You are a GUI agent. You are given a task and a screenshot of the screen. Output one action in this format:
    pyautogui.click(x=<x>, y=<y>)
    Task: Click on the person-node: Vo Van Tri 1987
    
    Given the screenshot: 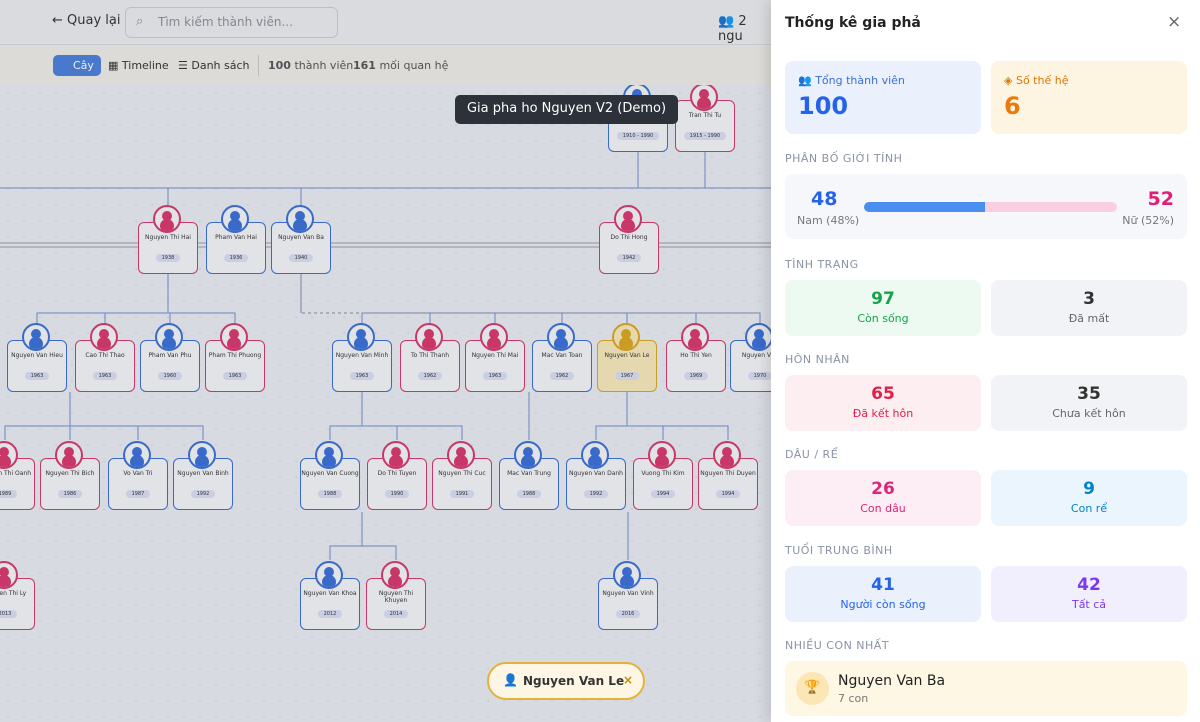 What is the action you would take?
    pyautogui.click(x=138, y=475)
    